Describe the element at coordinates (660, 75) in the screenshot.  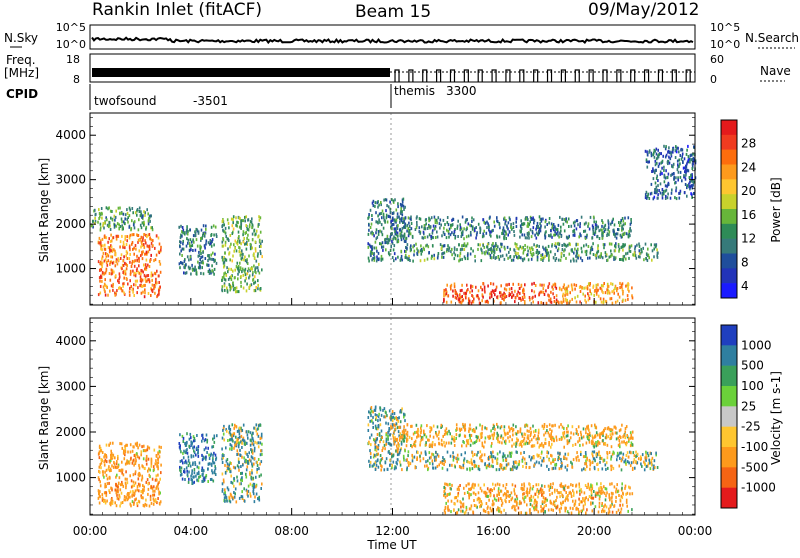
I see `nave-mark` at that location.